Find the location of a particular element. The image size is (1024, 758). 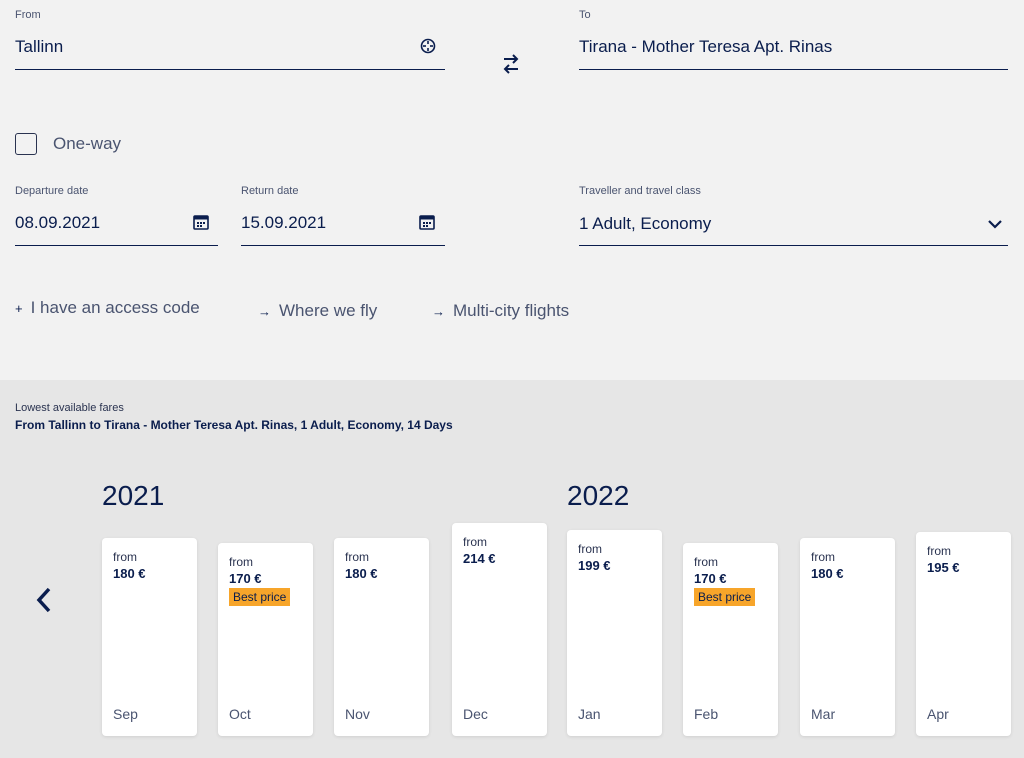

to-field: Tirana - Mother Teresa Apt. Rinas is located at coordinates (793, 50).